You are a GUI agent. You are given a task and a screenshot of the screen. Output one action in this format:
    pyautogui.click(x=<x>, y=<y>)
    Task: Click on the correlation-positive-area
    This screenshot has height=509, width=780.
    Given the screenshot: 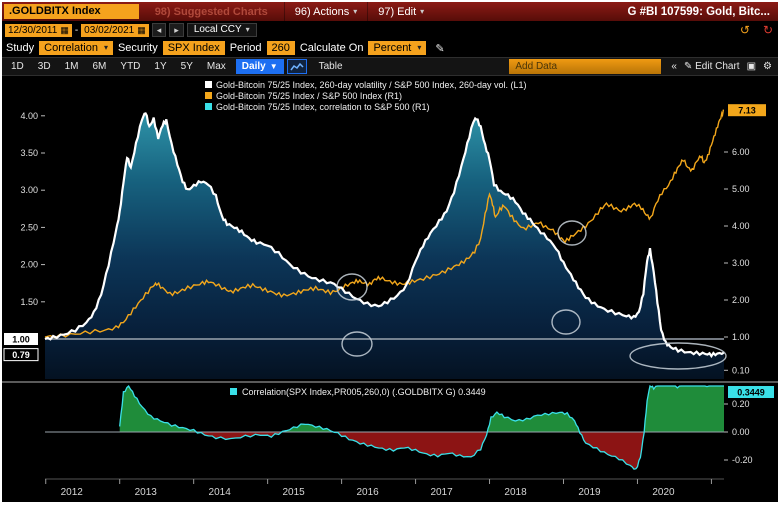 What is the action you would take?
    pyautogui.click(x=421, y=409)
    